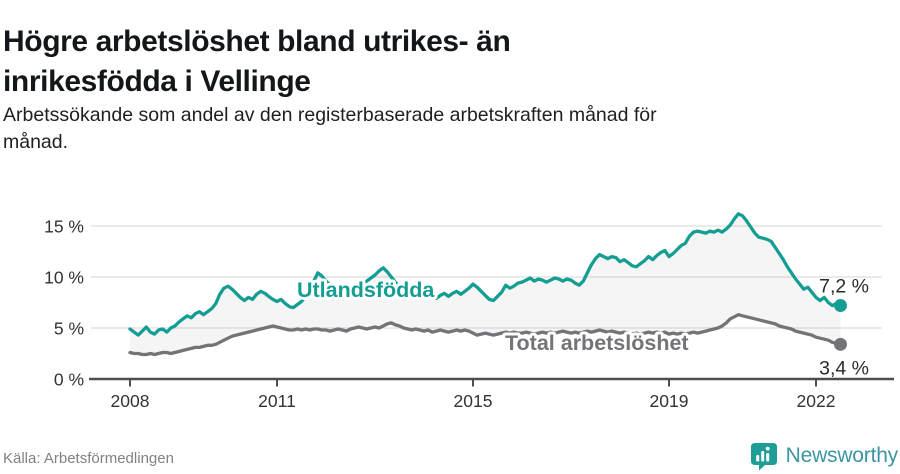 This screenshot has width=900, height=474. Describe the element at coordinates (277, 401) in the screenshot. I see `x-axis-tick-label: 2011` at that location.